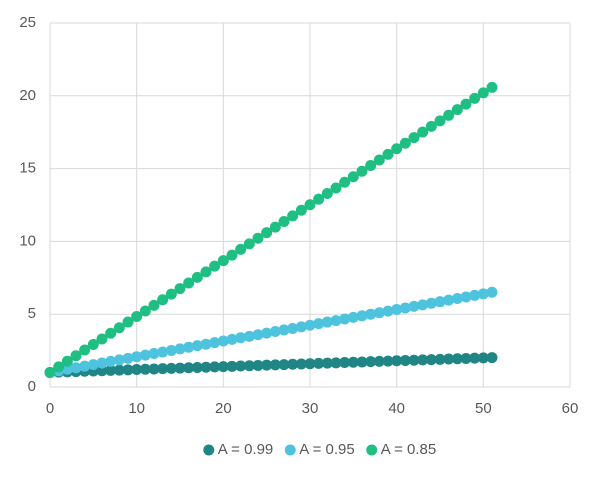  I want to click on legend-label: A = 0.85, so click(408, 449).